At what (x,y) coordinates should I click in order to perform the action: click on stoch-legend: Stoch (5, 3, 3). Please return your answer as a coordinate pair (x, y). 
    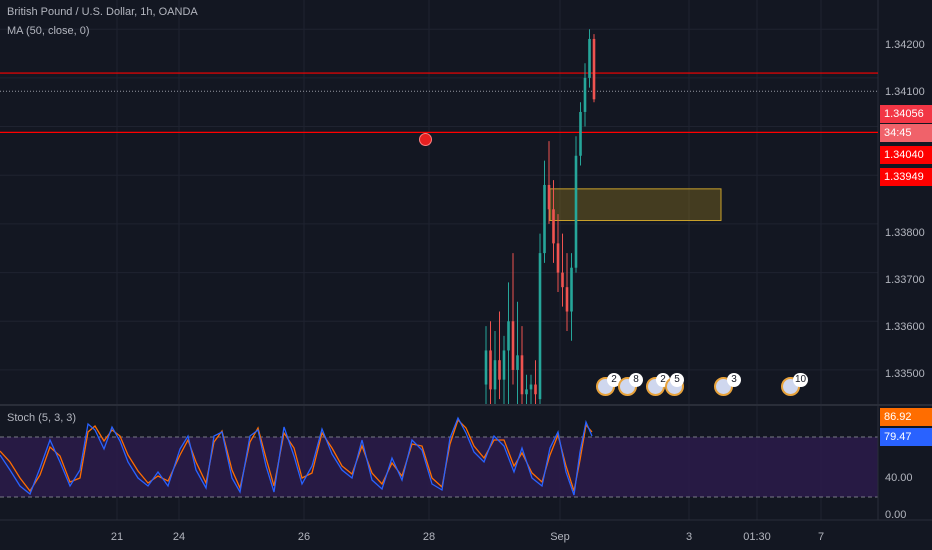
    Looking at the image, I should click on (42, 418).